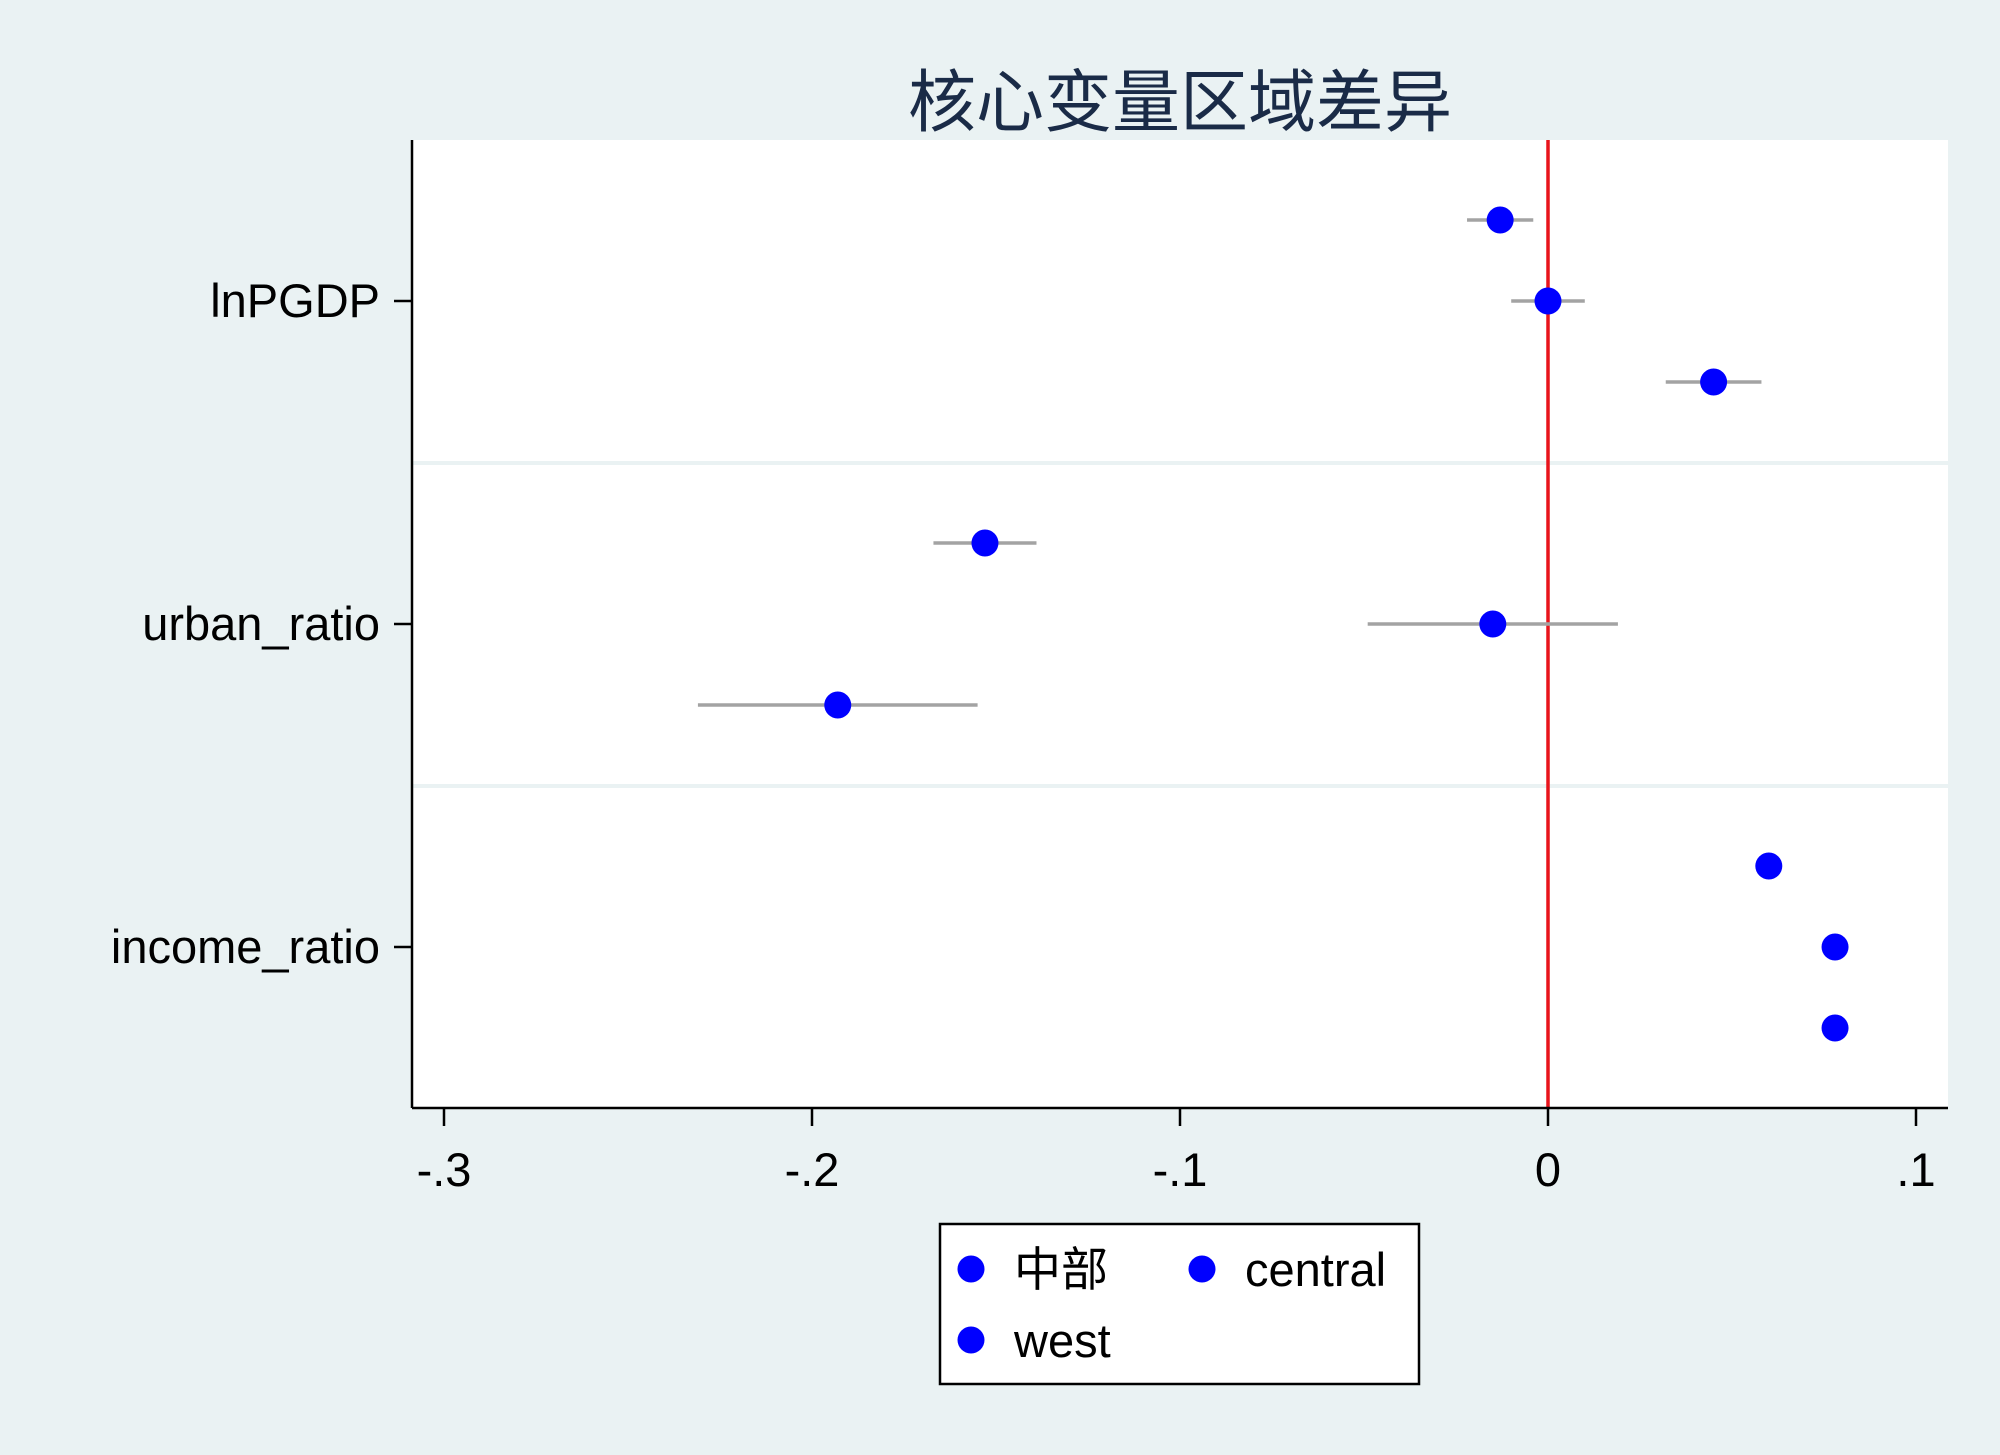 Image resolution: width=2000 pixels, height=1455 pixels. What do you see at coordinates (1180, 1169) in the screenshot?
I see `x-tick-label-2: -.1` at bounding box center [1180, 1169].